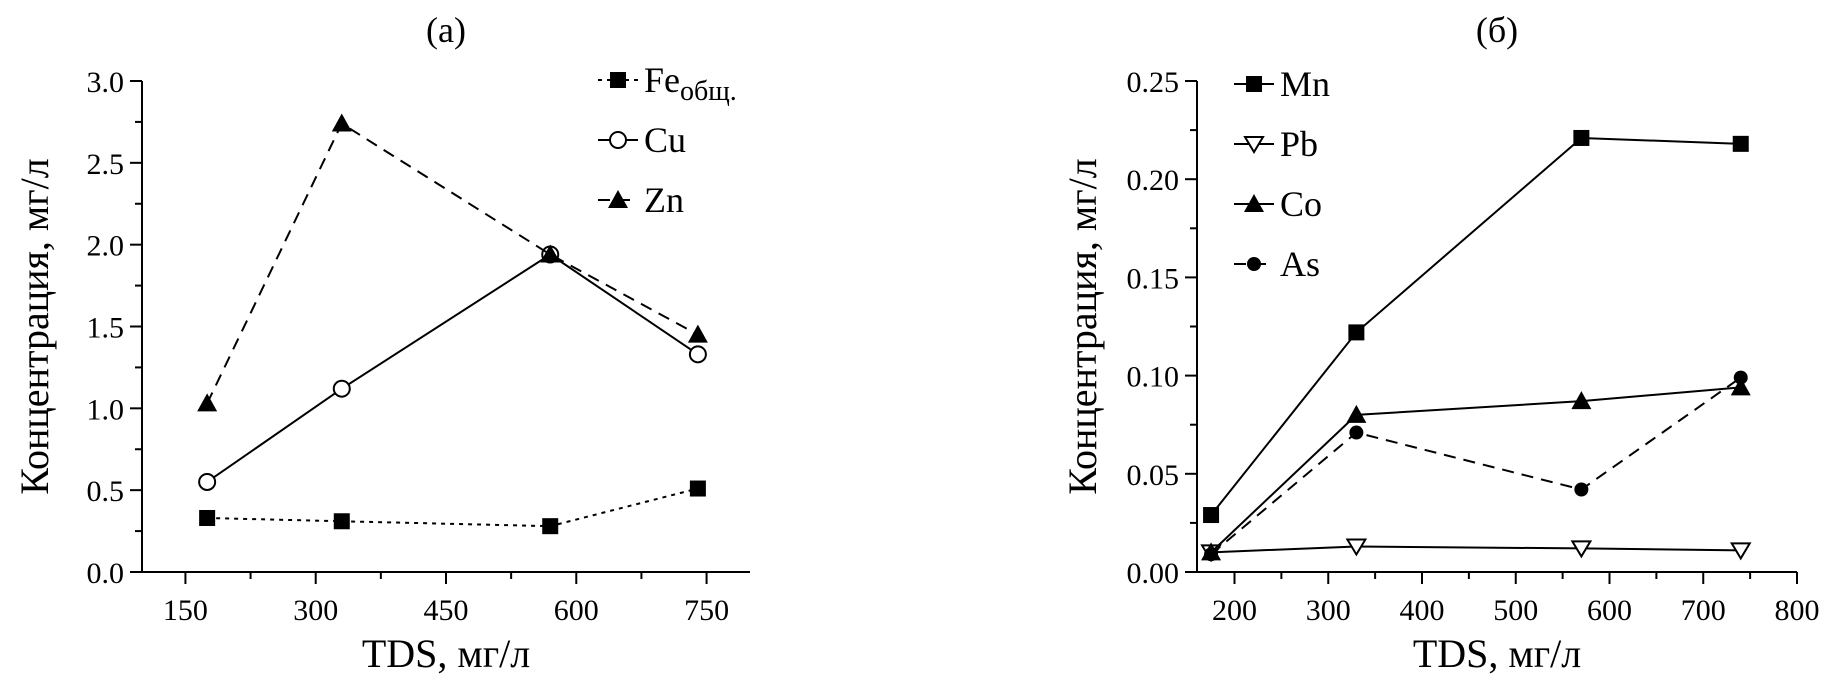 The width and height of the screenshot is (1840, 686). I want to click on series-line-as, so click(1476, 466).